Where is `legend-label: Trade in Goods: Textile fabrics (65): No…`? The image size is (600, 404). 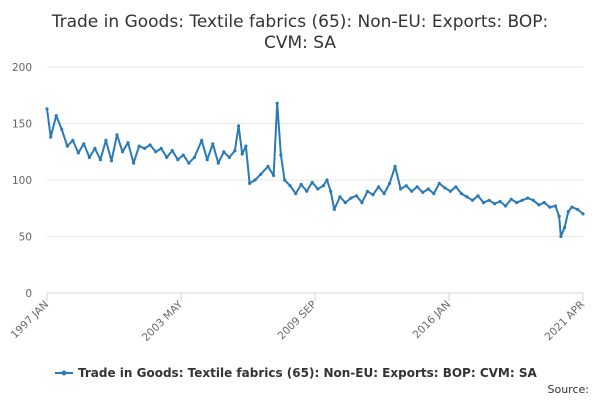
legend-label: Trade in Goods: Textile fabrics (65): No… is located at coordinates (307, 373).